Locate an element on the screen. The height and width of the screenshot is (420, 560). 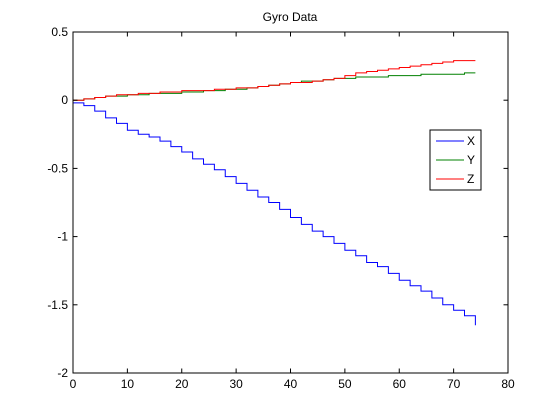
x-tick-label: 40 is located at coordinates (291, 384).